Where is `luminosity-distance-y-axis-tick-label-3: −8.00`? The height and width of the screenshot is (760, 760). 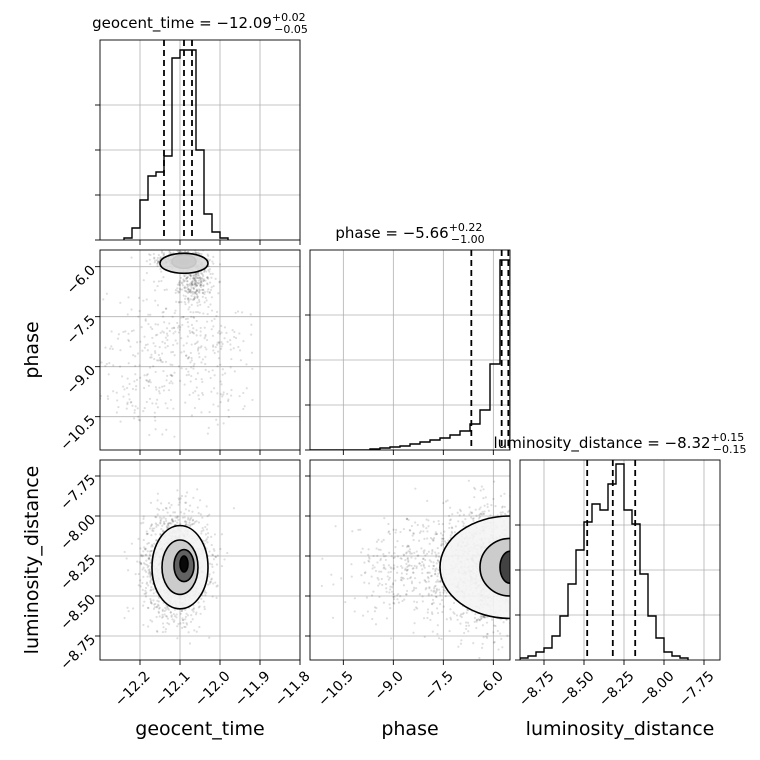
luminosity-distance-y-axis-tick-label-3: −8.00 is located at coordinates (78, 533).